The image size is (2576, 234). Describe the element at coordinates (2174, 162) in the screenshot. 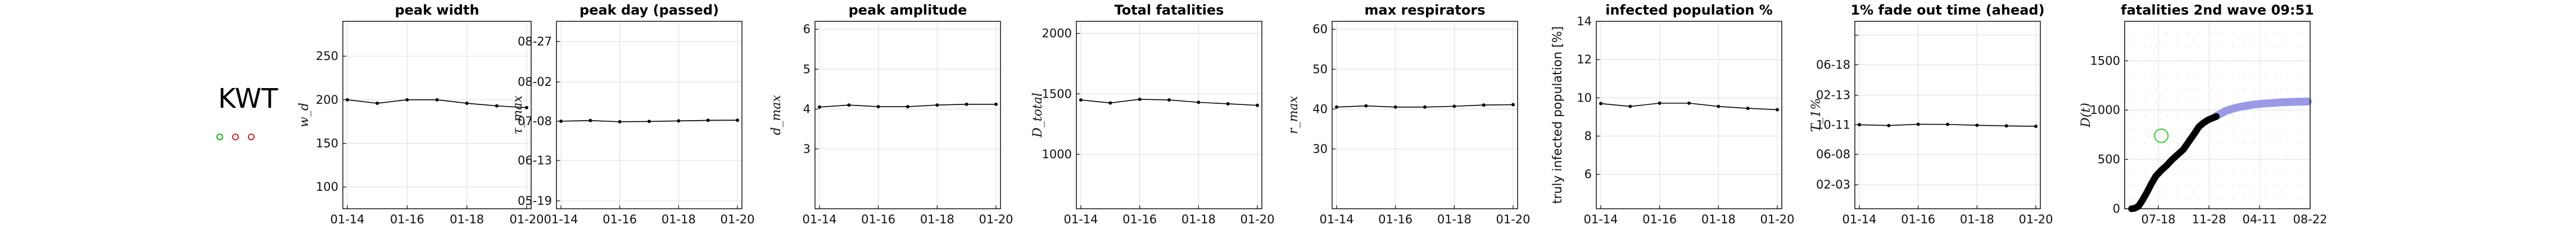

I see `observed-curve` at that location.